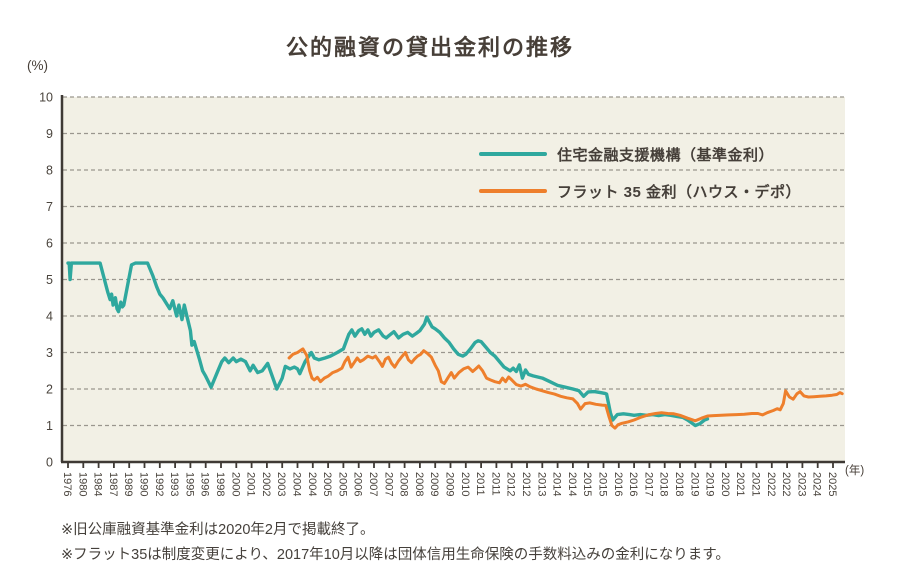 This screenshot has height=580, width=900. What do you see at coordinates (174, 484) in the screenshot?
I see `x-tick-label-7: 1993` at bounding box center [174, 484].